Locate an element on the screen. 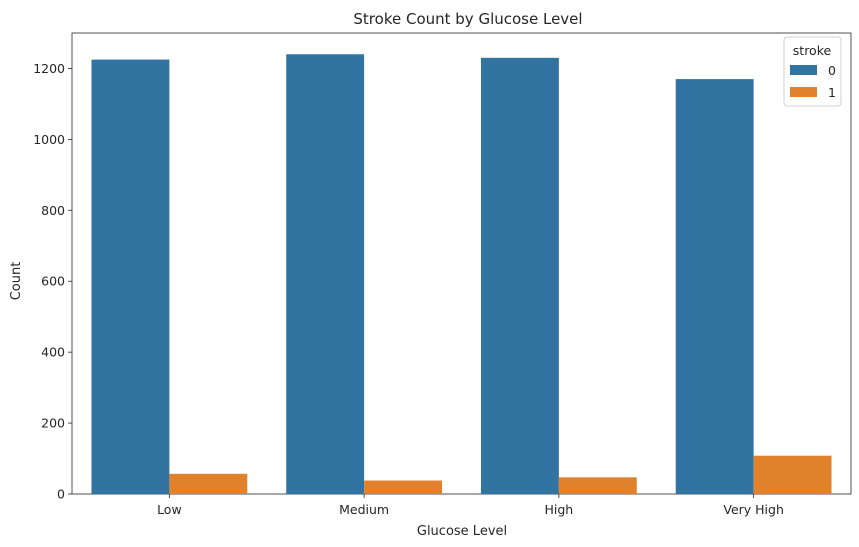 The height and width of the screenshot is (547, 859). bar-stroke-0-low is located at coordinates (130, 276).